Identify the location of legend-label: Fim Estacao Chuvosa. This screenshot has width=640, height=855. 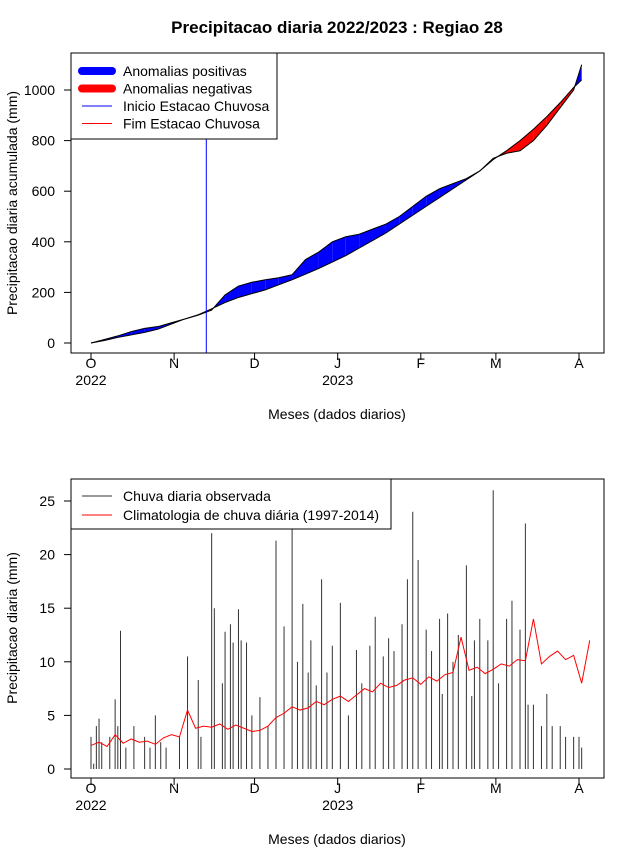
(191, 124).